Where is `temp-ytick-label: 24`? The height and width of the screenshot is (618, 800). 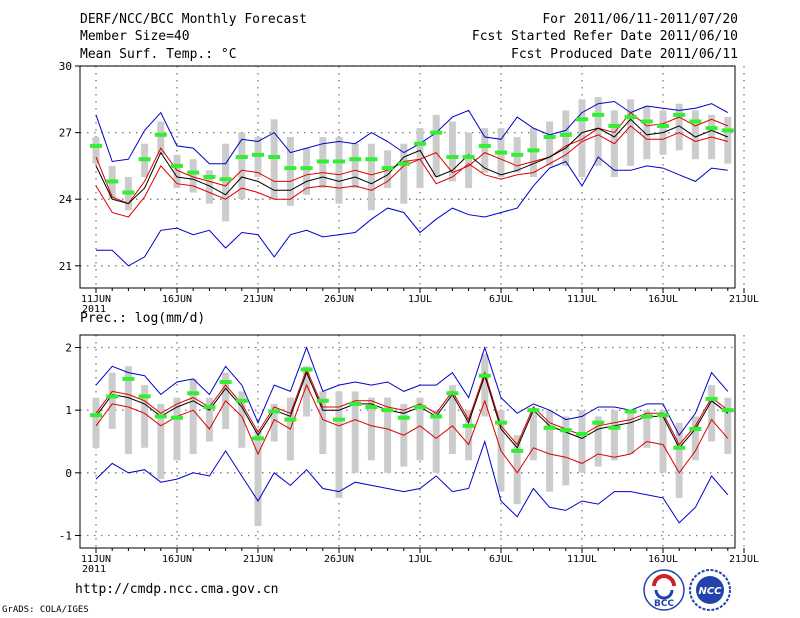 temp-ytick-label: 24 is located at coordinates (66, 199).